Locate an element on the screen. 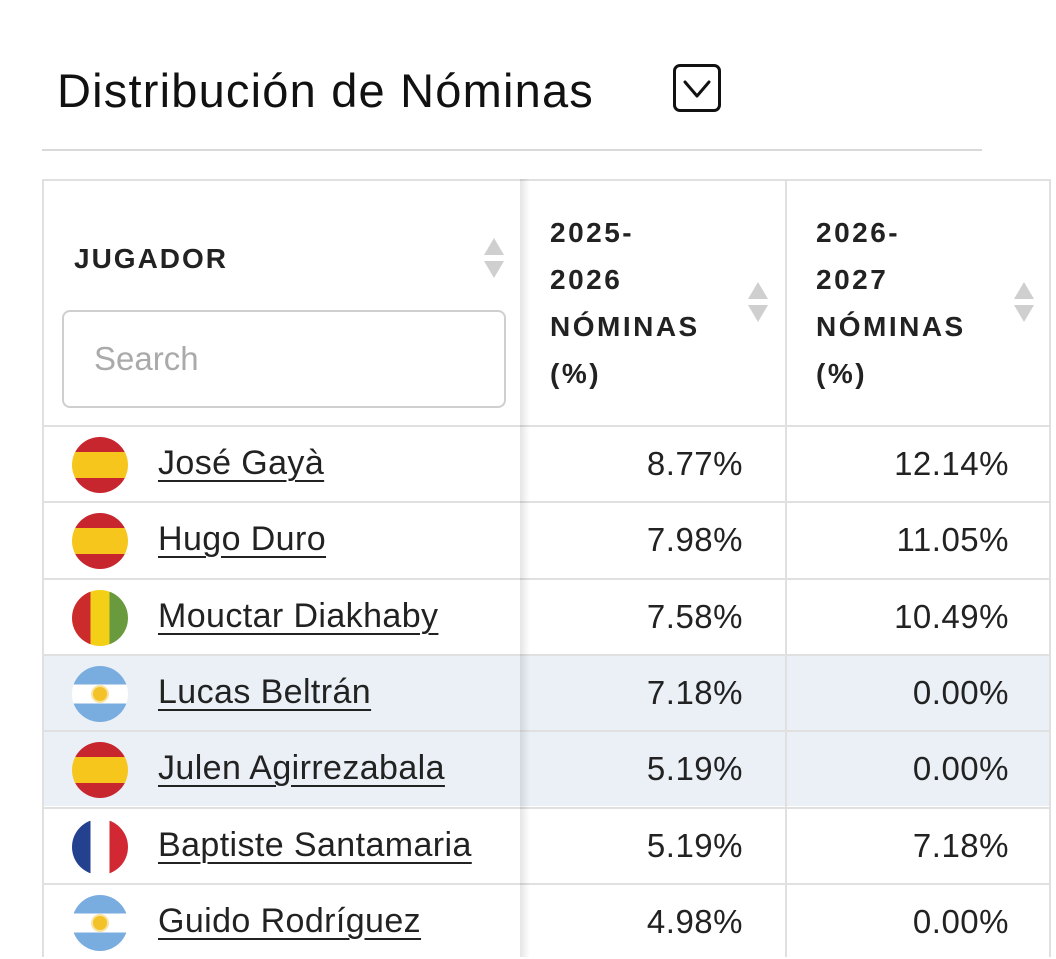 The height and width of the screenshot is (959, 1056). payroll-percent-cell: 10.49% is located at coordinates (951, 616).